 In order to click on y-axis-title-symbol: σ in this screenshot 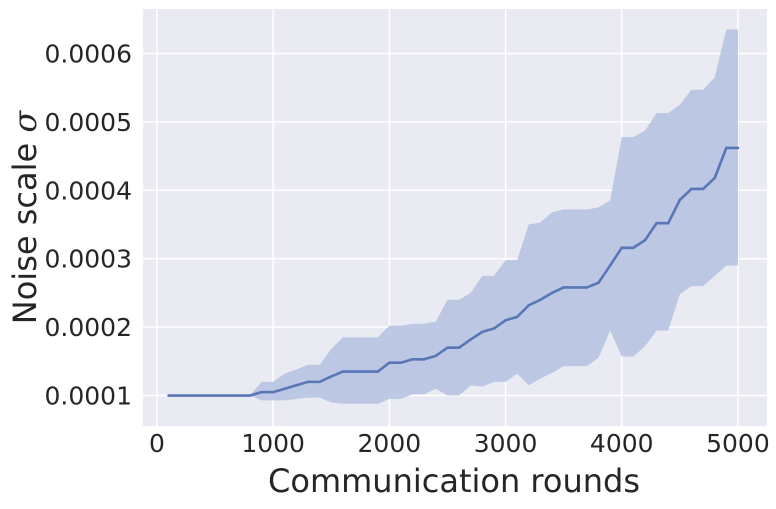, I will do `click(25, 121)`.